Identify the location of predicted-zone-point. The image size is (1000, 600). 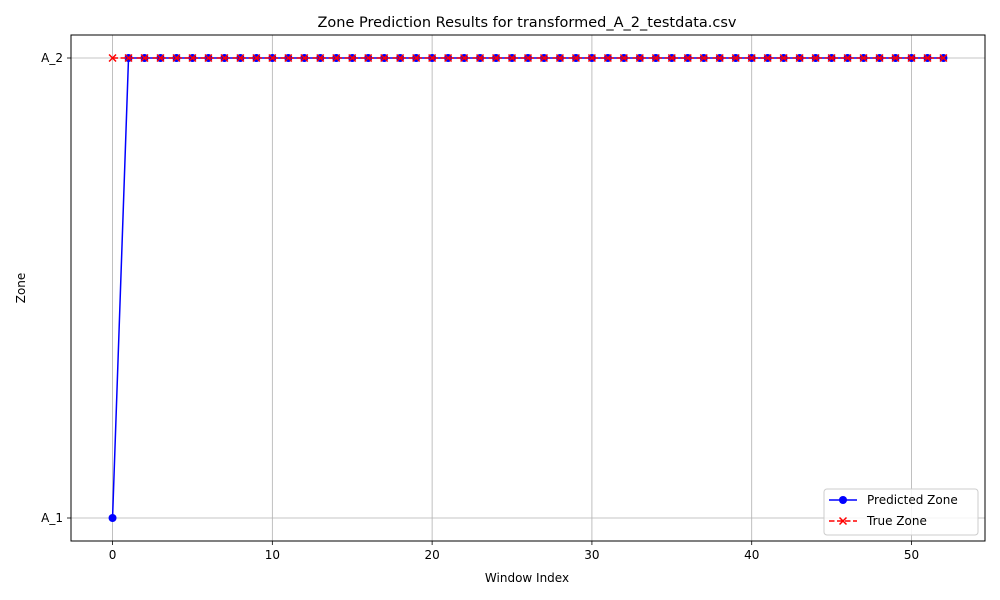
(112, 518).